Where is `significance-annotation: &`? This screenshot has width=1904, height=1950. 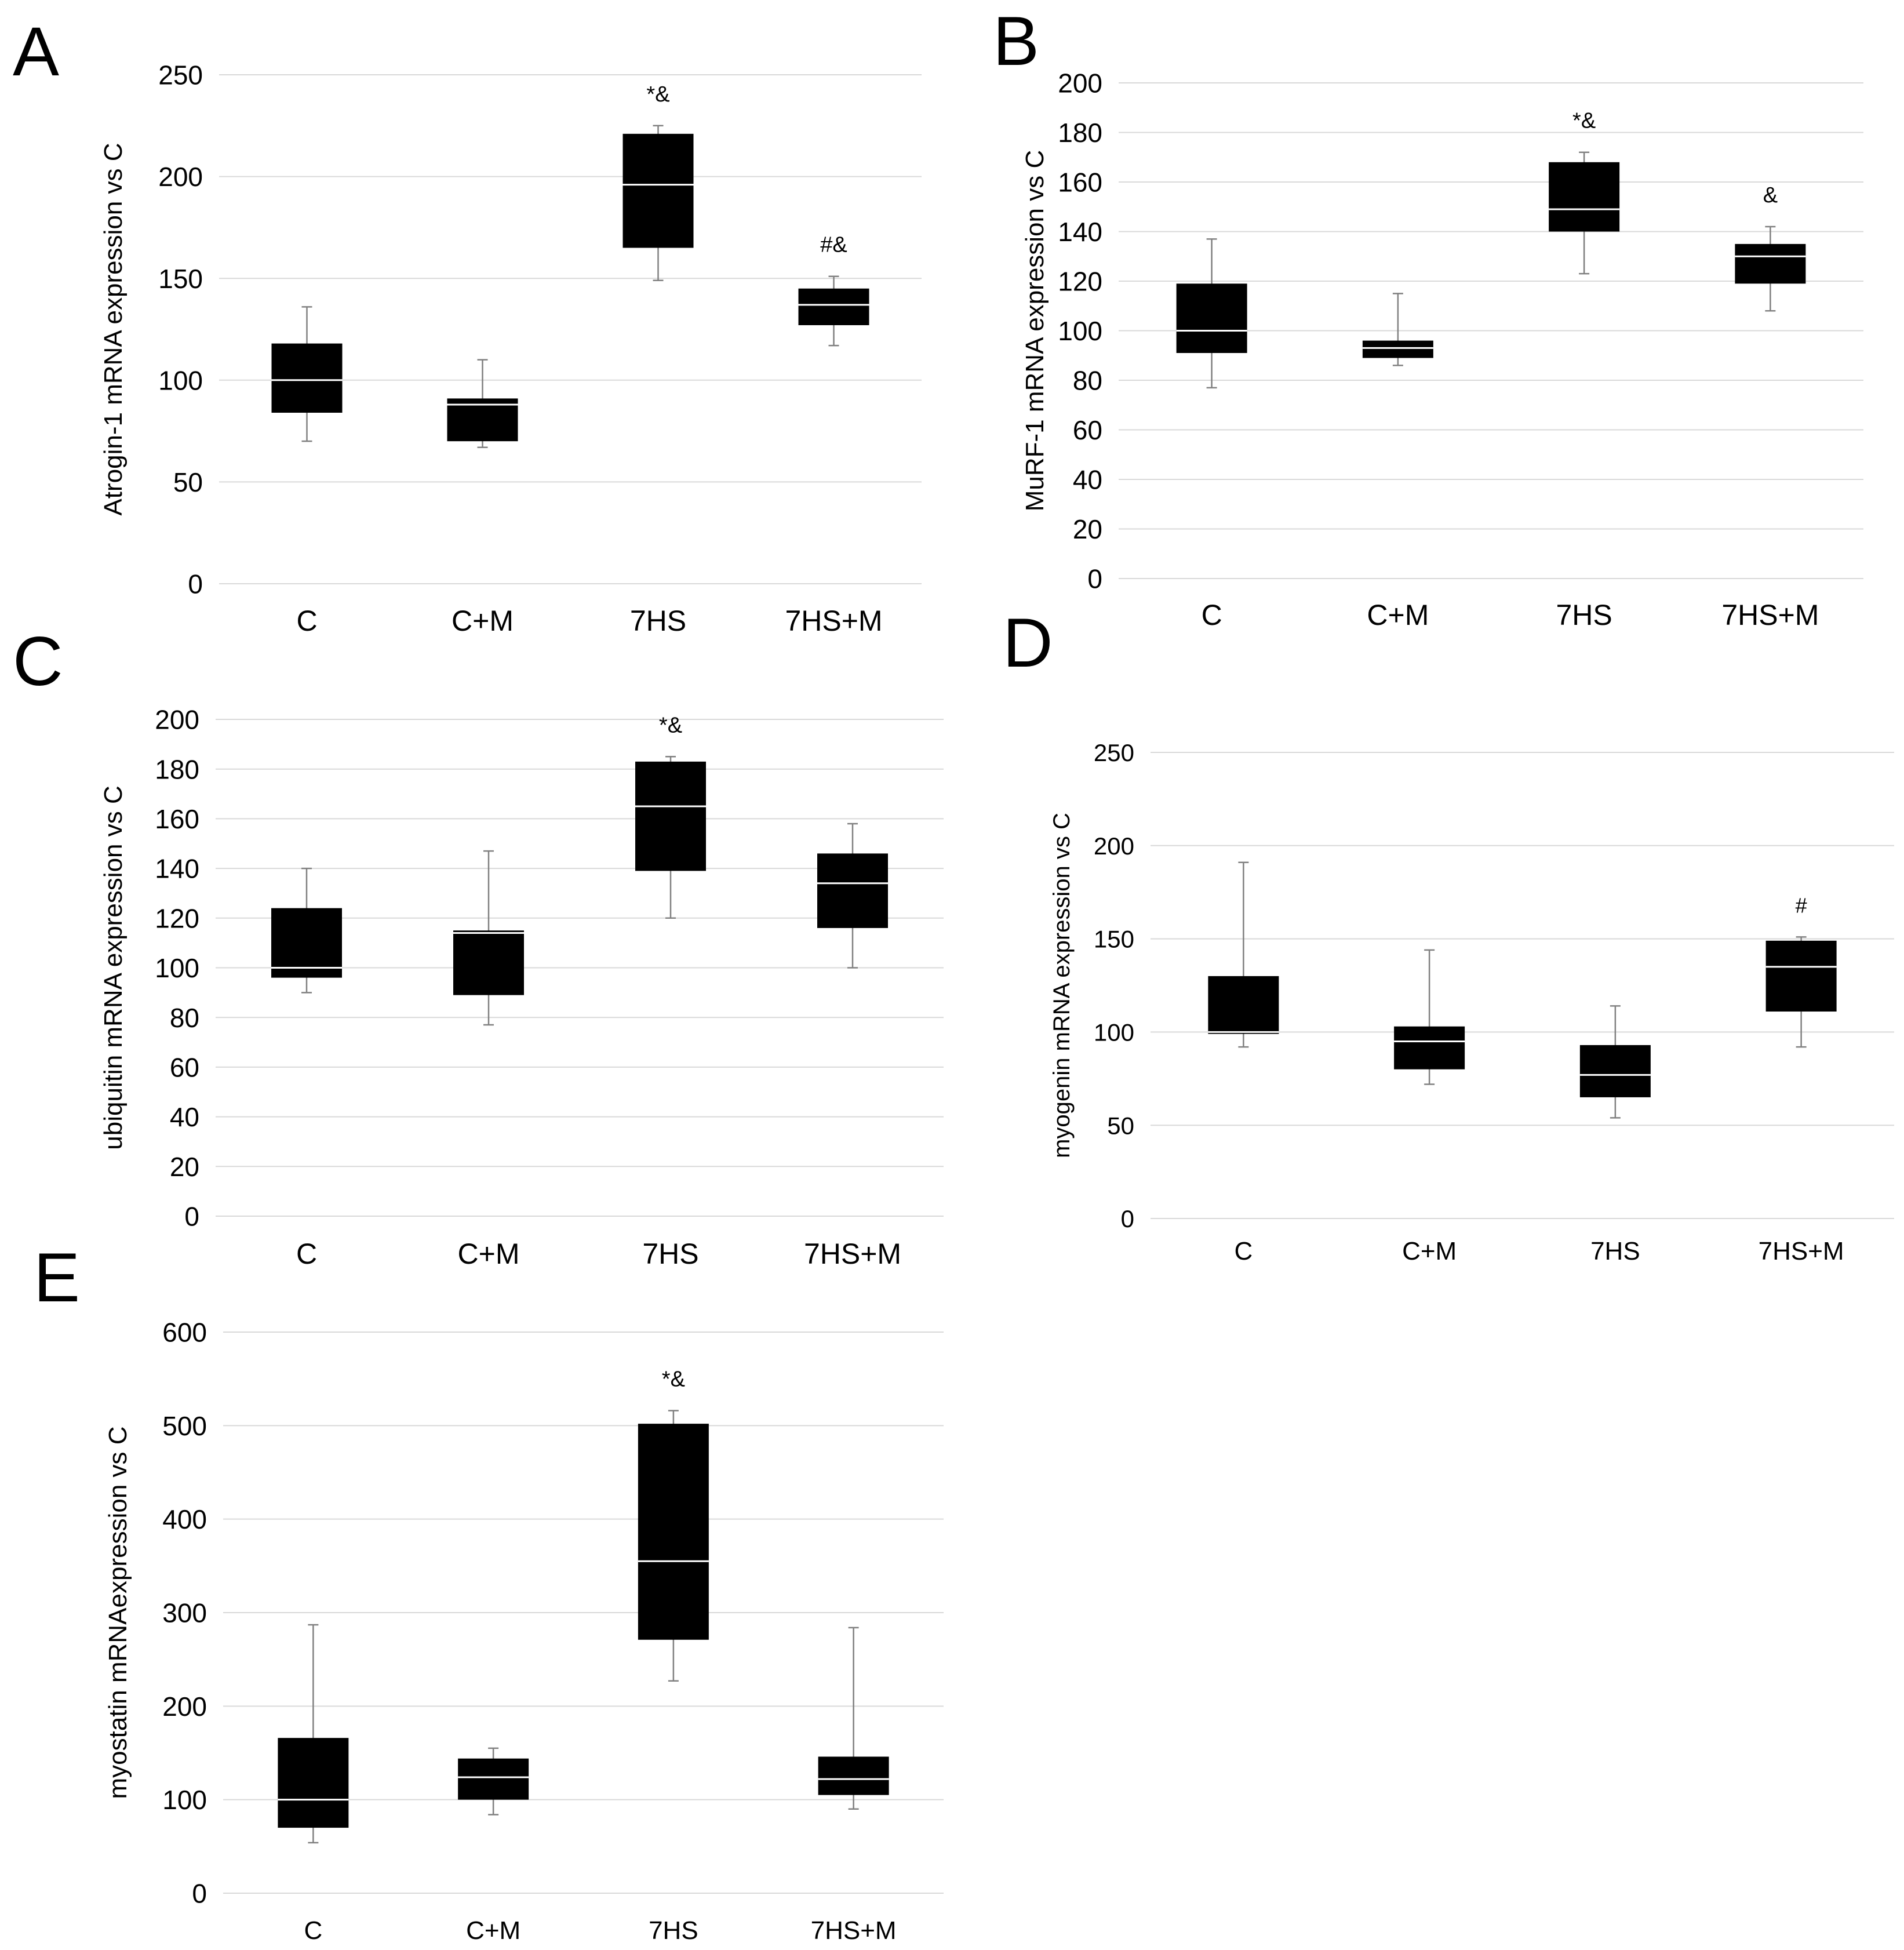 significance-annotation: & is located at coordinates (1771, 195).